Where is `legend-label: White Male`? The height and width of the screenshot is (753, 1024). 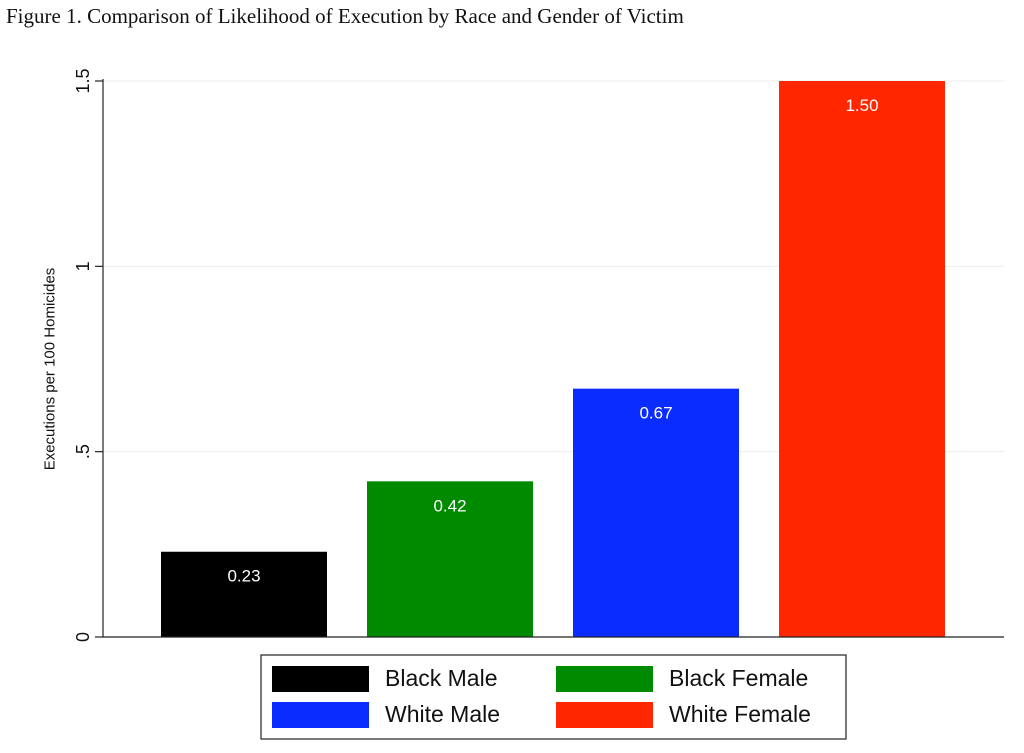
legend-label: White Male is located at coordinates (442, 714).